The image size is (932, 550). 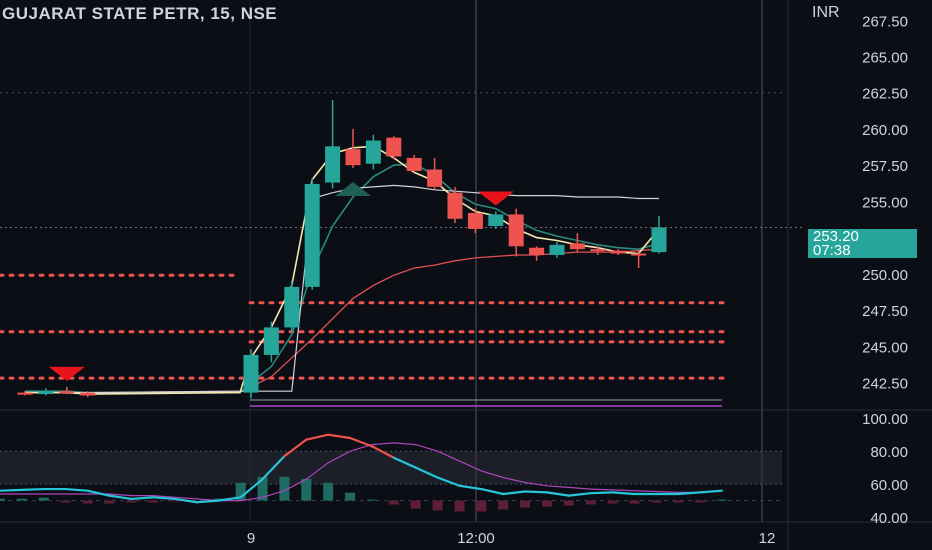 I want to click on buy-signal-marker, so click(x=353, y=189).